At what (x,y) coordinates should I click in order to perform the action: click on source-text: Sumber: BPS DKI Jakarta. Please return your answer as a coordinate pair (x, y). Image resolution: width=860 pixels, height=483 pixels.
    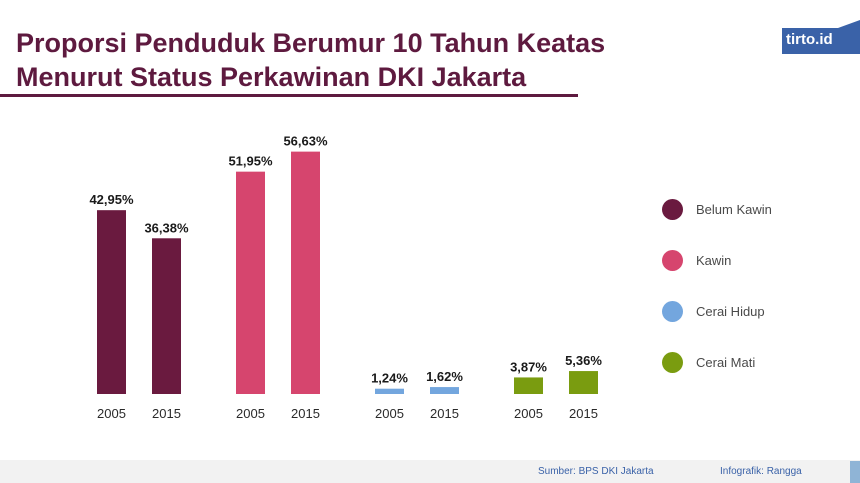
    Looking at the image, I should click on (596, 471).